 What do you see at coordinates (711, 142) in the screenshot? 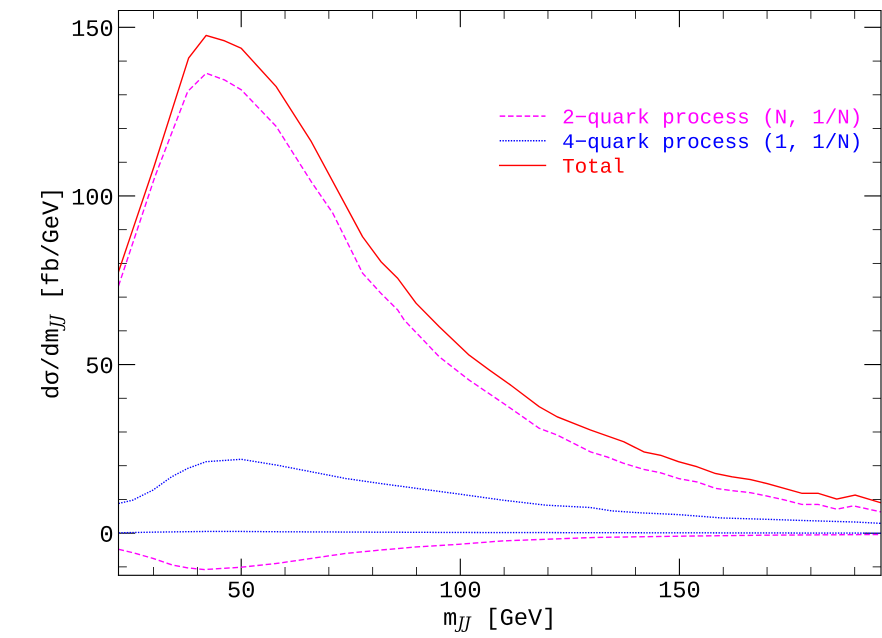
I see `legend-label: 4−quark process (1, 1/N)` at bounding box center [711, 142].